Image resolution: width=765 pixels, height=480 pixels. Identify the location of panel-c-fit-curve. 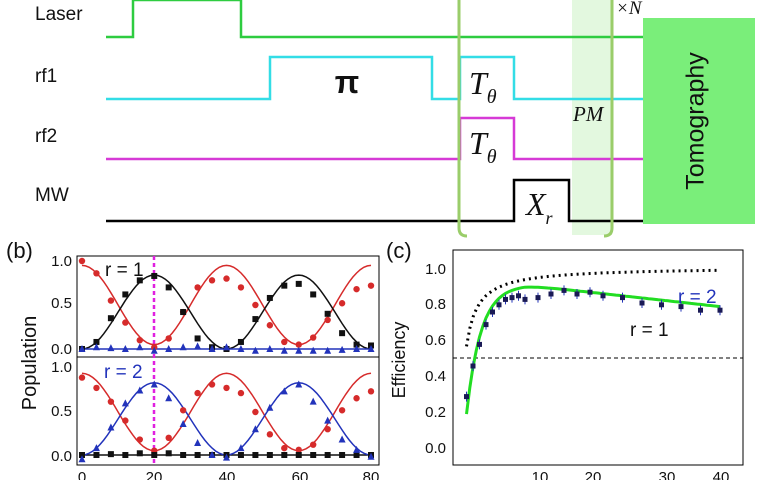
(593, 350).